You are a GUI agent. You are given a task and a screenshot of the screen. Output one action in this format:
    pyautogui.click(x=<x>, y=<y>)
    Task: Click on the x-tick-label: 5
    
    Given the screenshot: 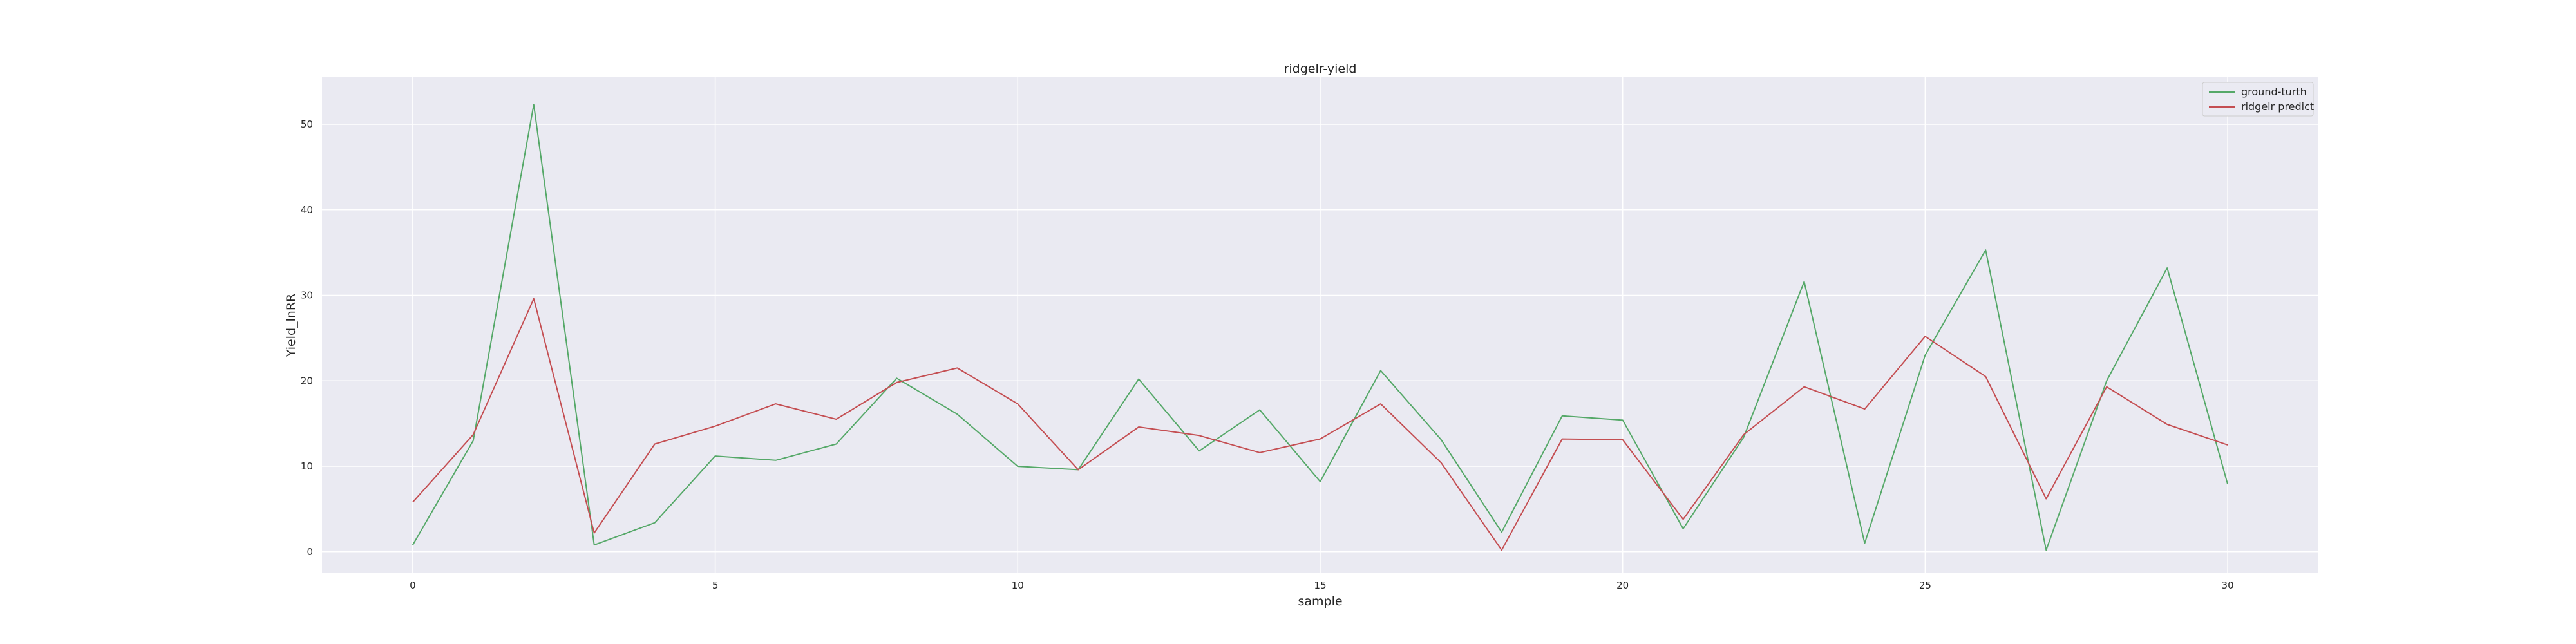 What is the action you would take?
    pyautogui.click(x=716, y=586)
    